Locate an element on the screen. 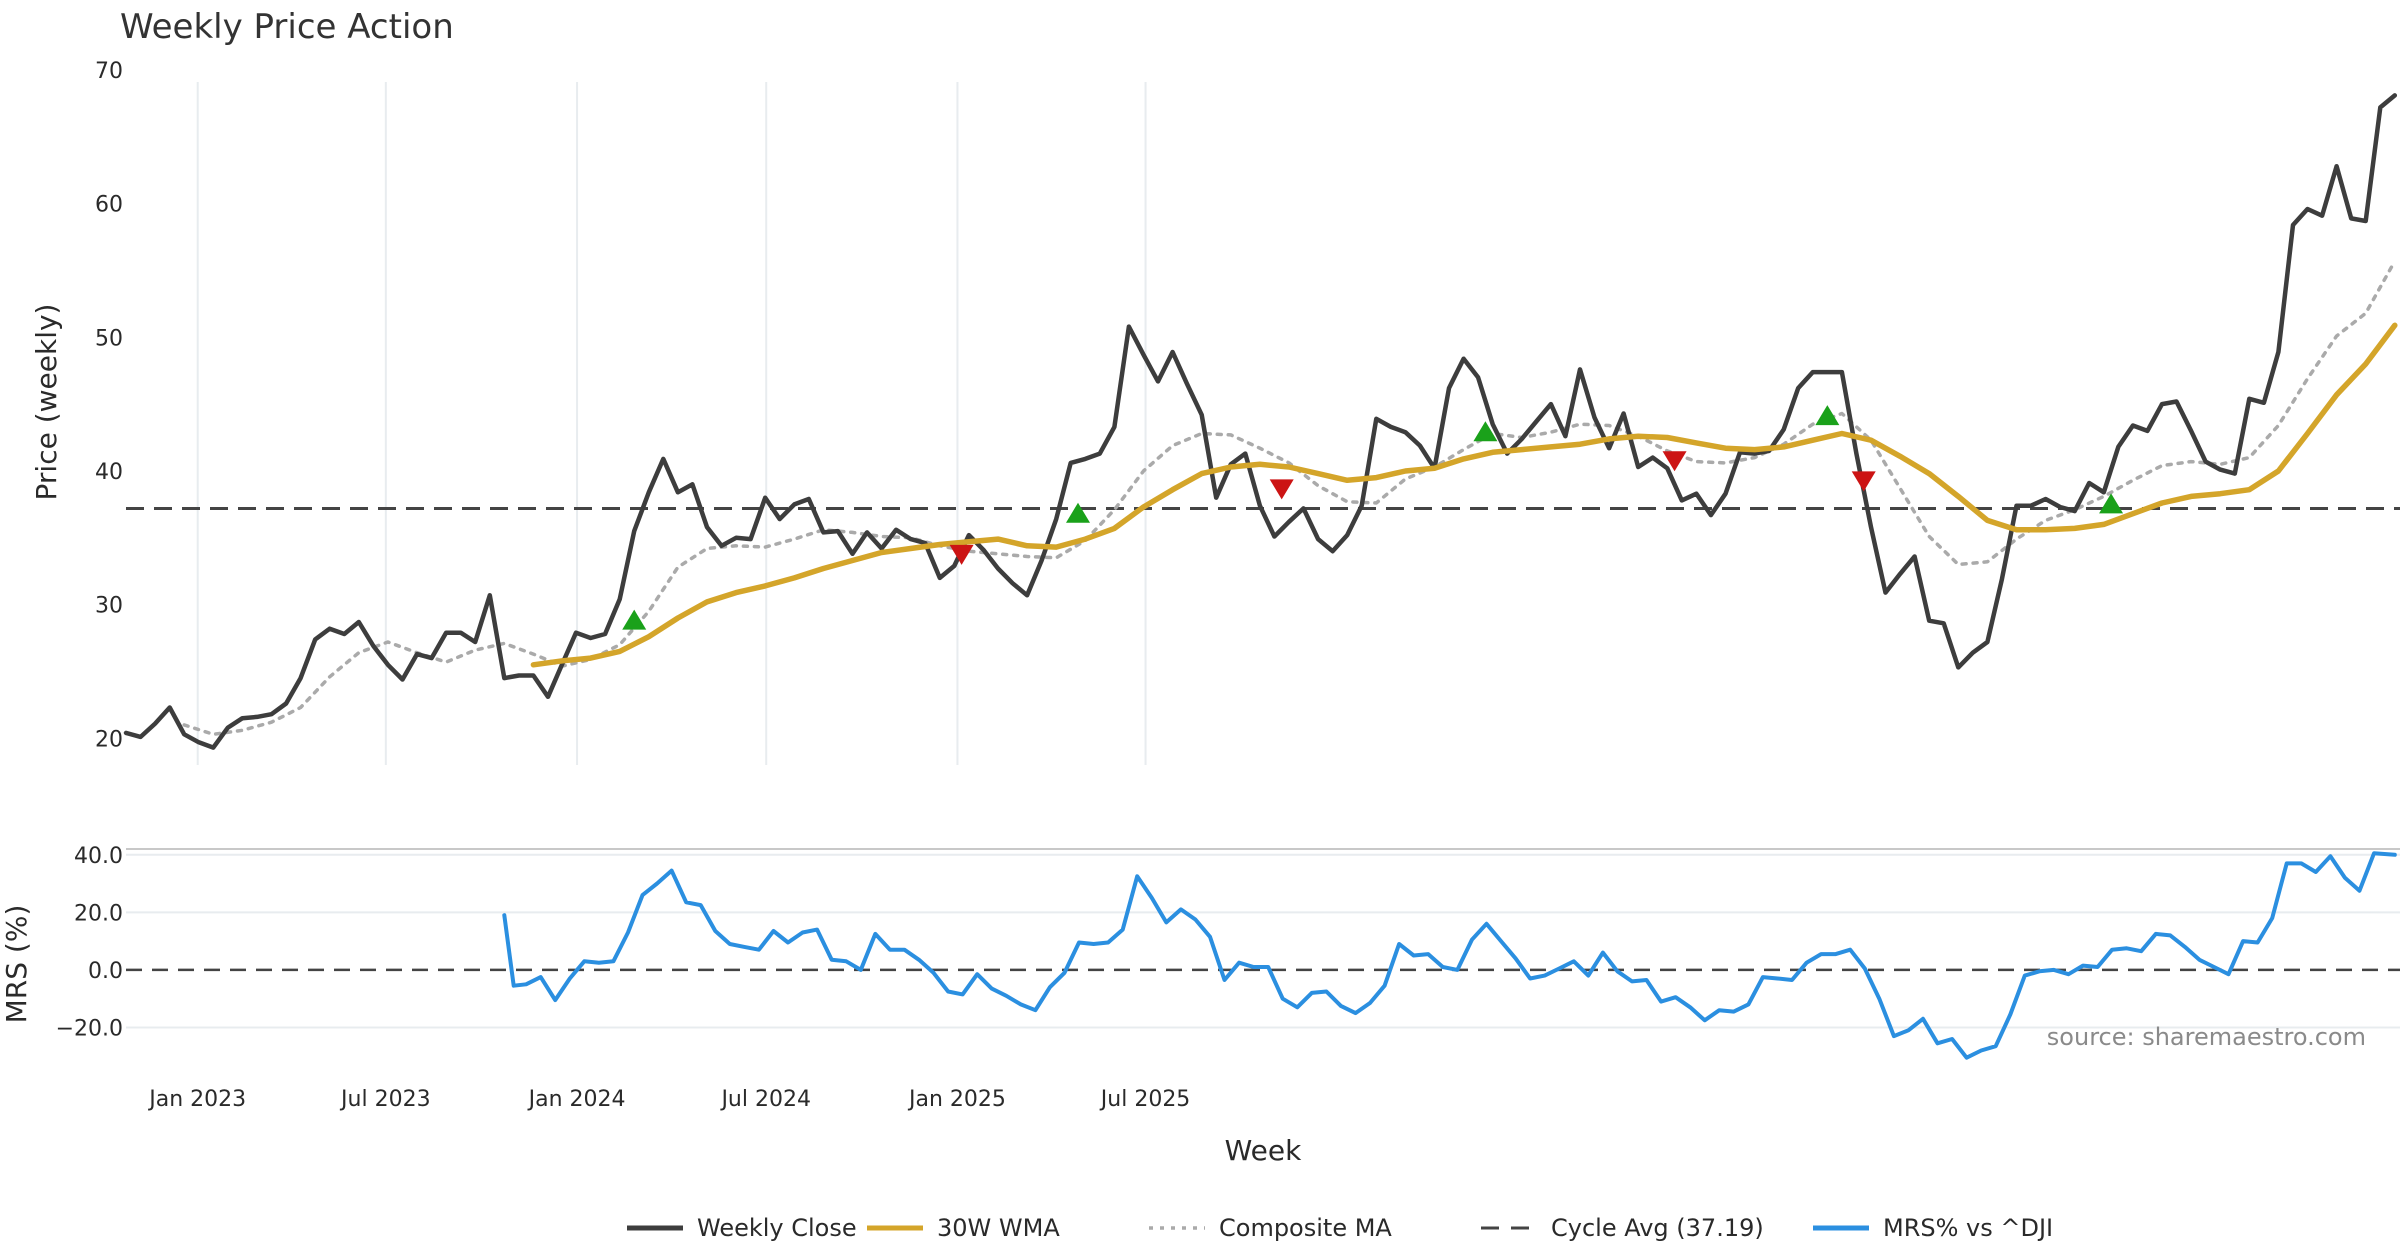  mrs-series is located at coordinates (1449, 955).